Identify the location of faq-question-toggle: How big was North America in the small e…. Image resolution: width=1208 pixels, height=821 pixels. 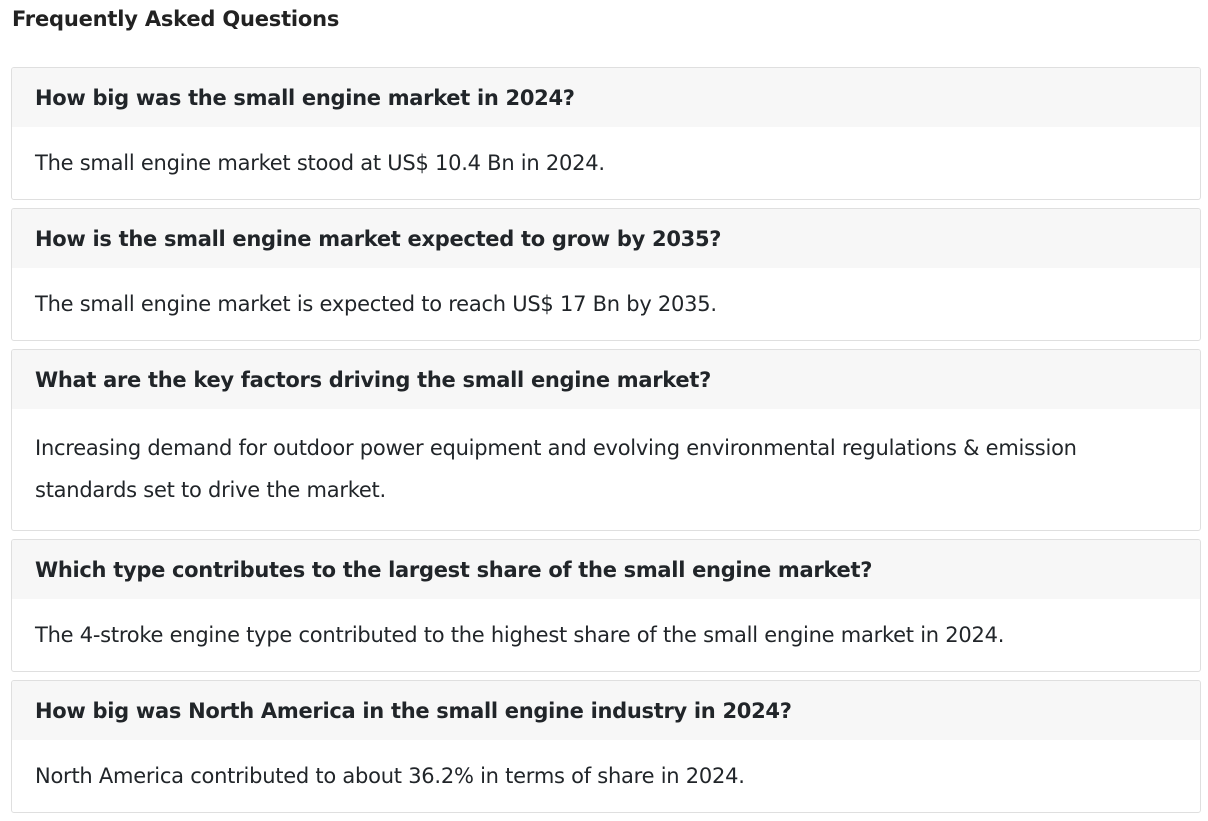
(606, 710).